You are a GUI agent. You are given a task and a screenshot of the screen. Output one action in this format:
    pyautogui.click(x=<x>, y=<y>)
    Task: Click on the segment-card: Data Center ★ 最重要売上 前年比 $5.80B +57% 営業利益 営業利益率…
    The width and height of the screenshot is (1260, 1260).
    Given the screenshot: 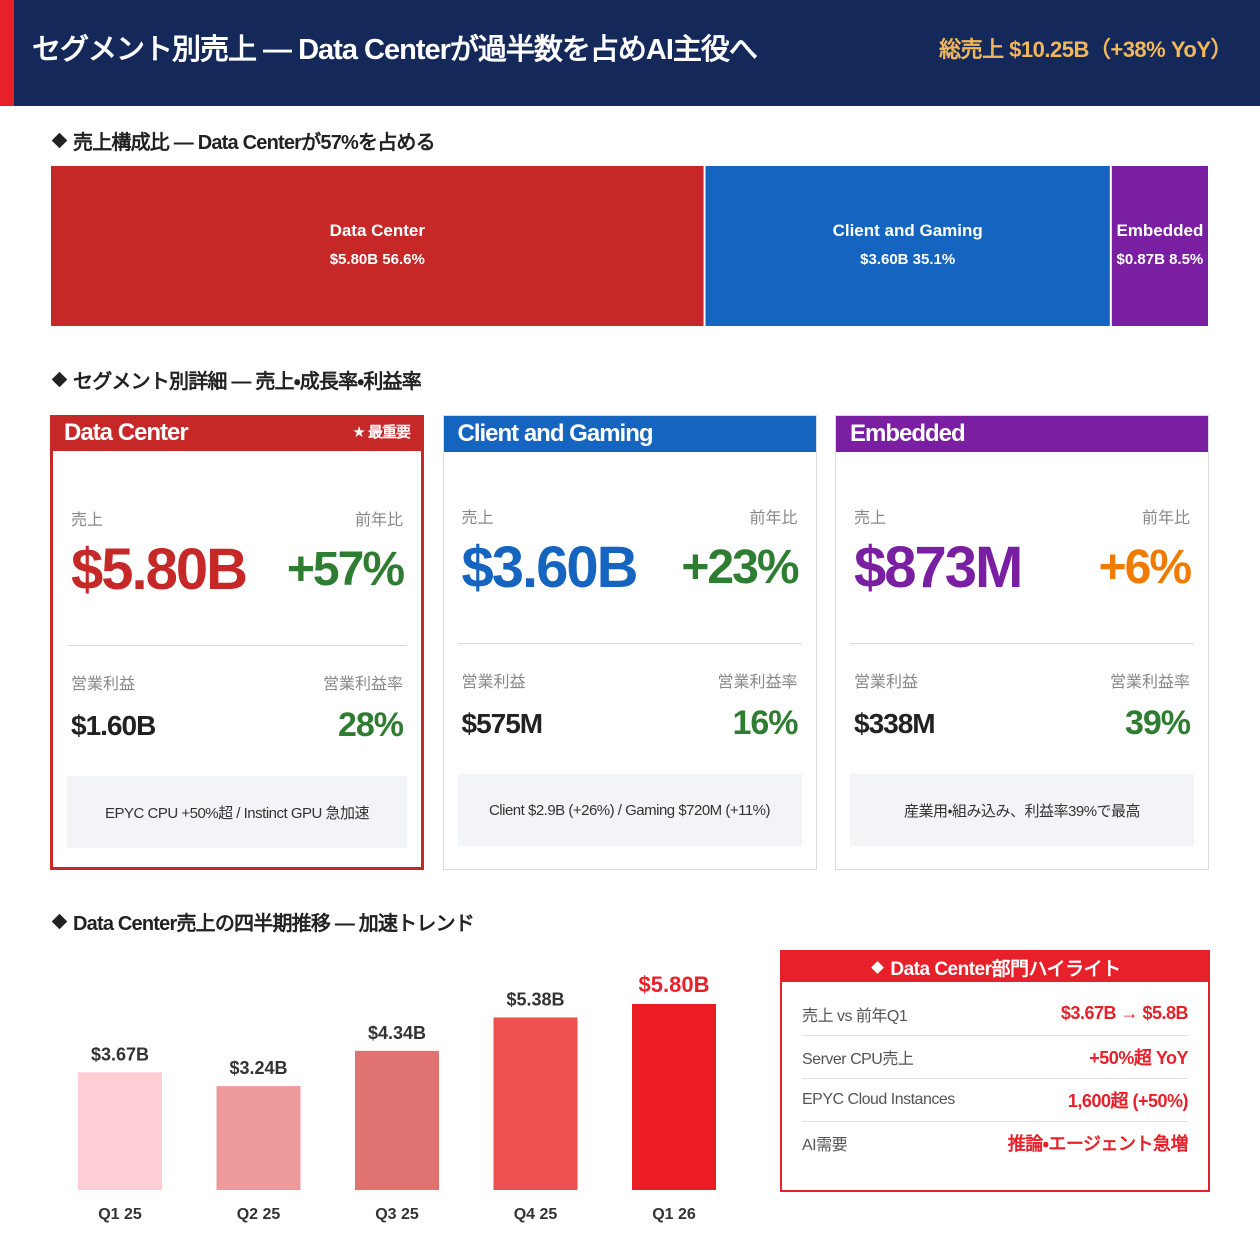 What is the action you would take?
    pyautogui.click(x=237, y=642)
    